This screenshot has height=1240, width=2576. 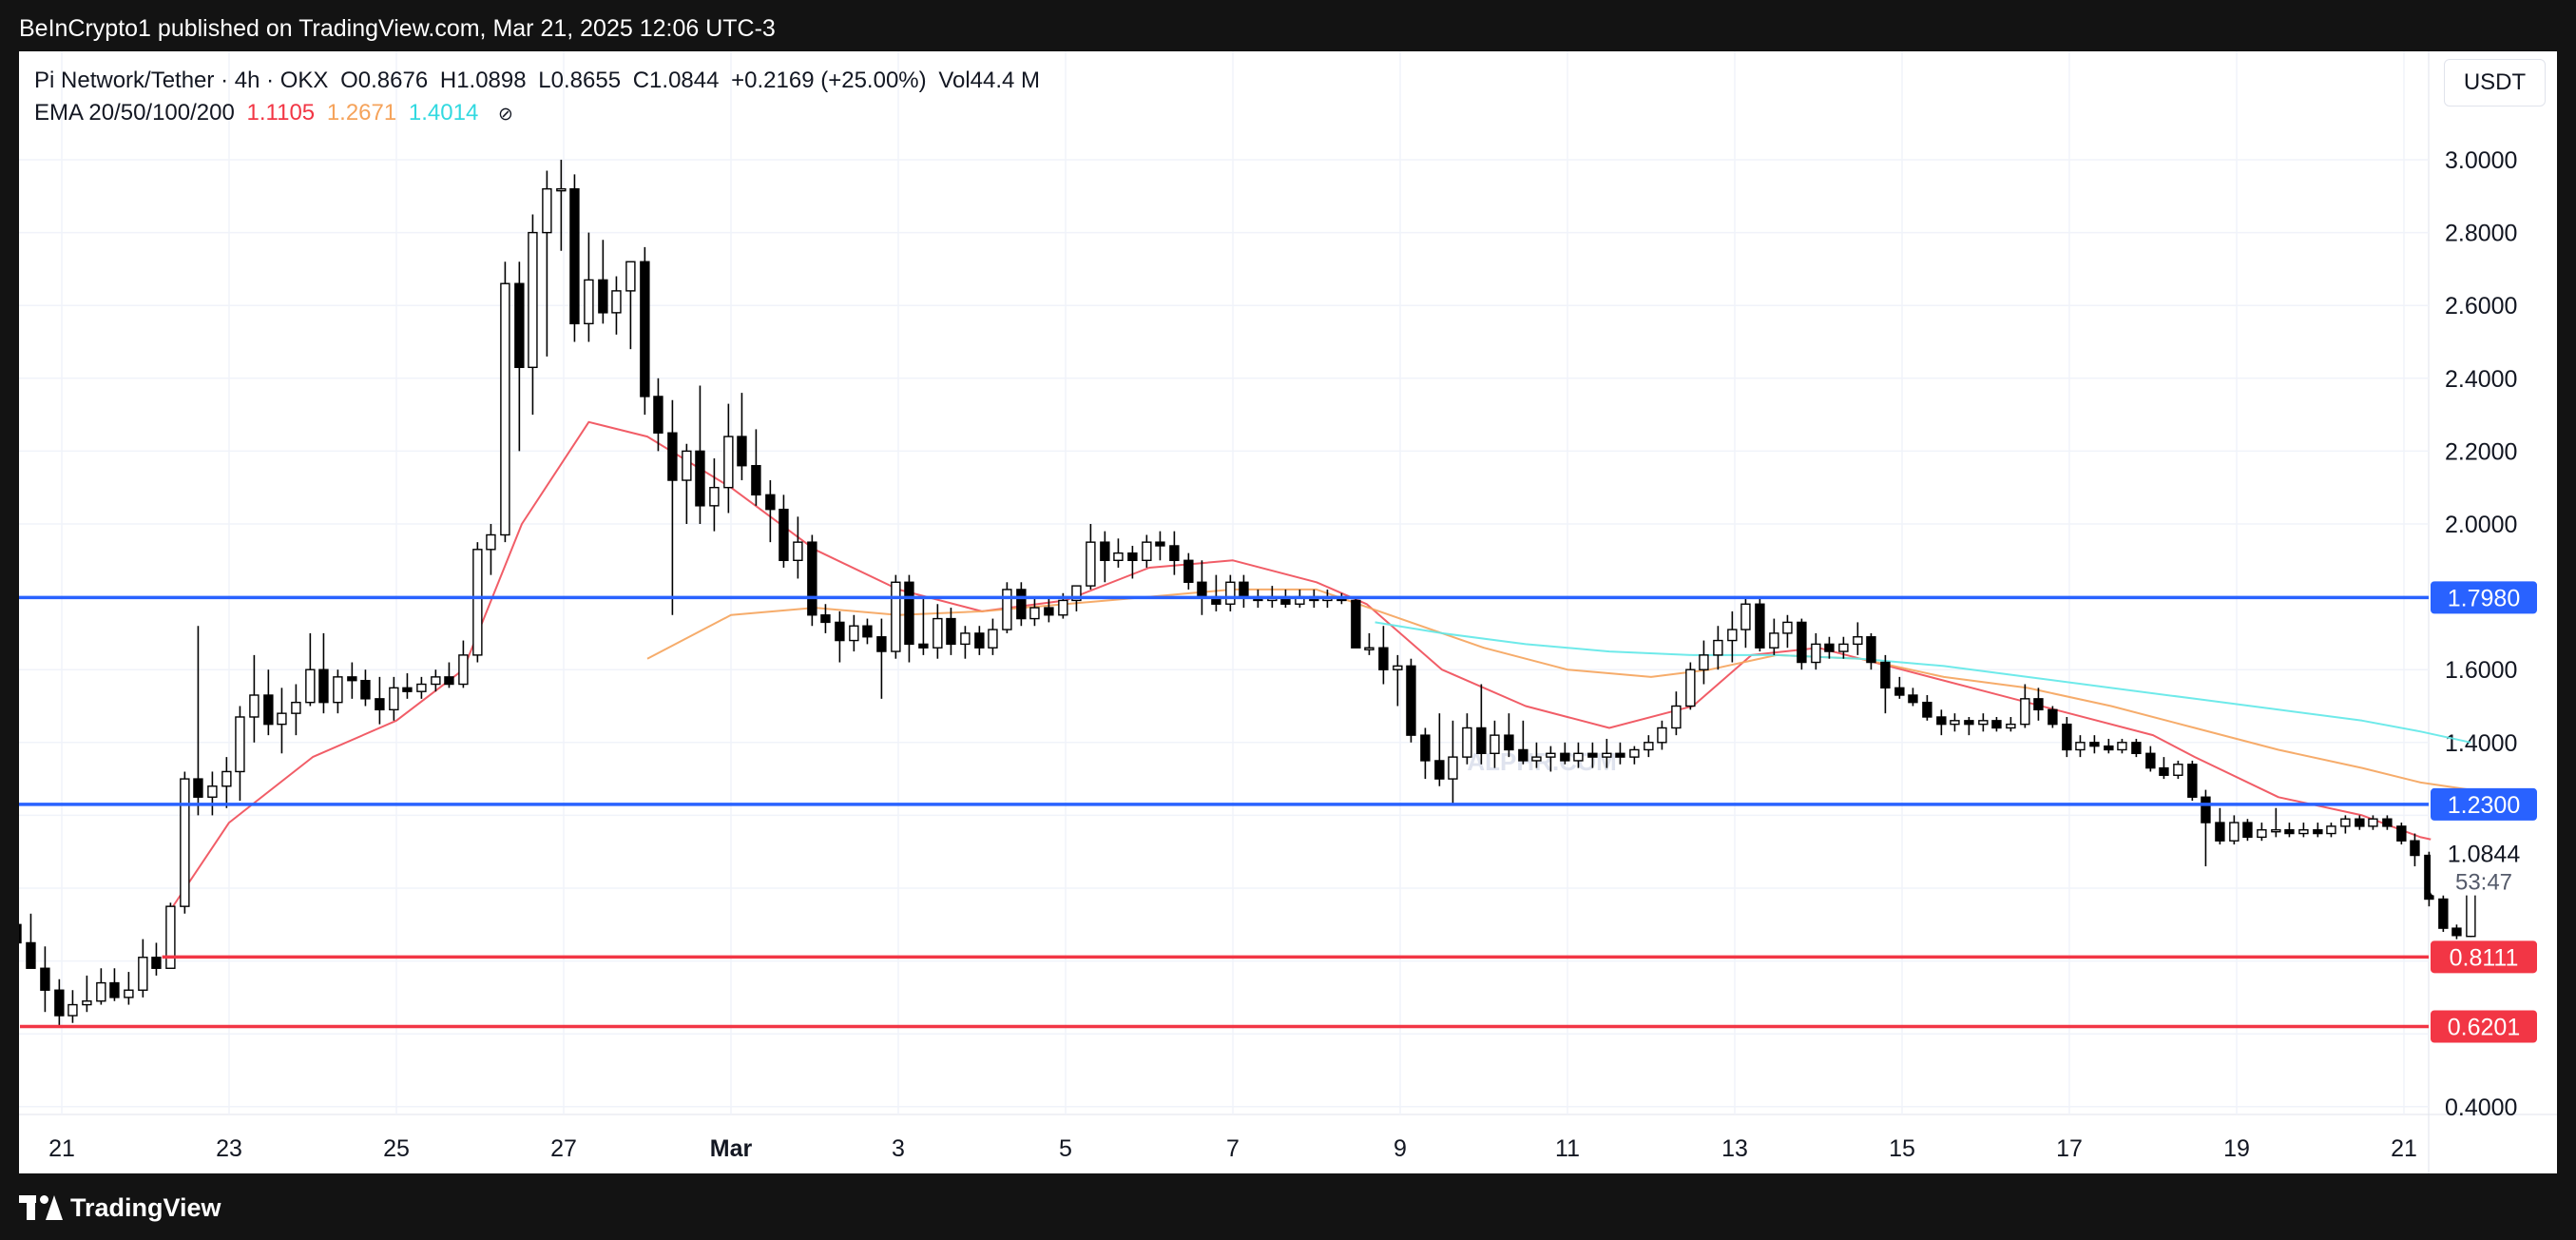 What do you see at coordinates (1233, 1148) in the screenshot?
I see `x-tick-label: 7` at bounding box center [1233, 1148].